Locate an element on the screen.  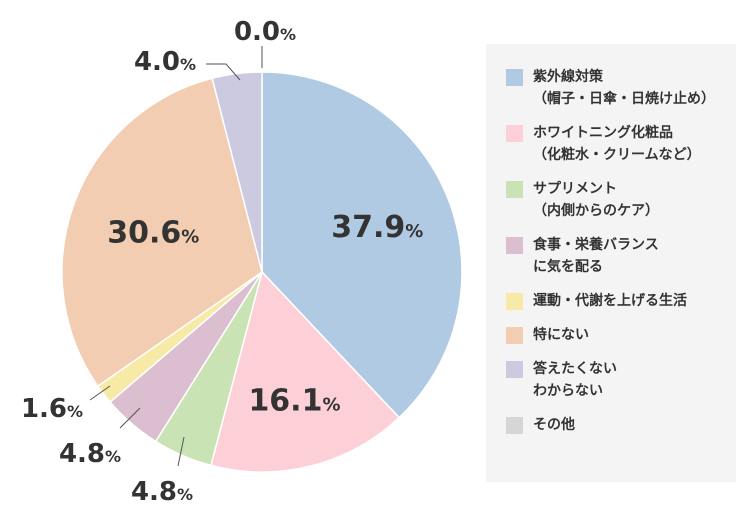
value-label: 4.0% is located at coordinates (165, 62).